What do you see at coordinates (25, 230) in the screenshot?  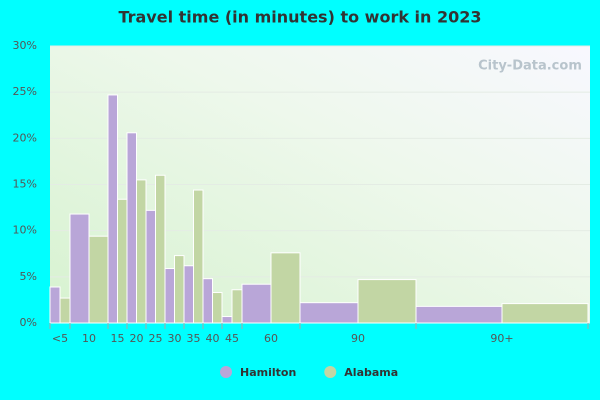 I see `y-tick-label: 10%` at bounding box center [25, 230].